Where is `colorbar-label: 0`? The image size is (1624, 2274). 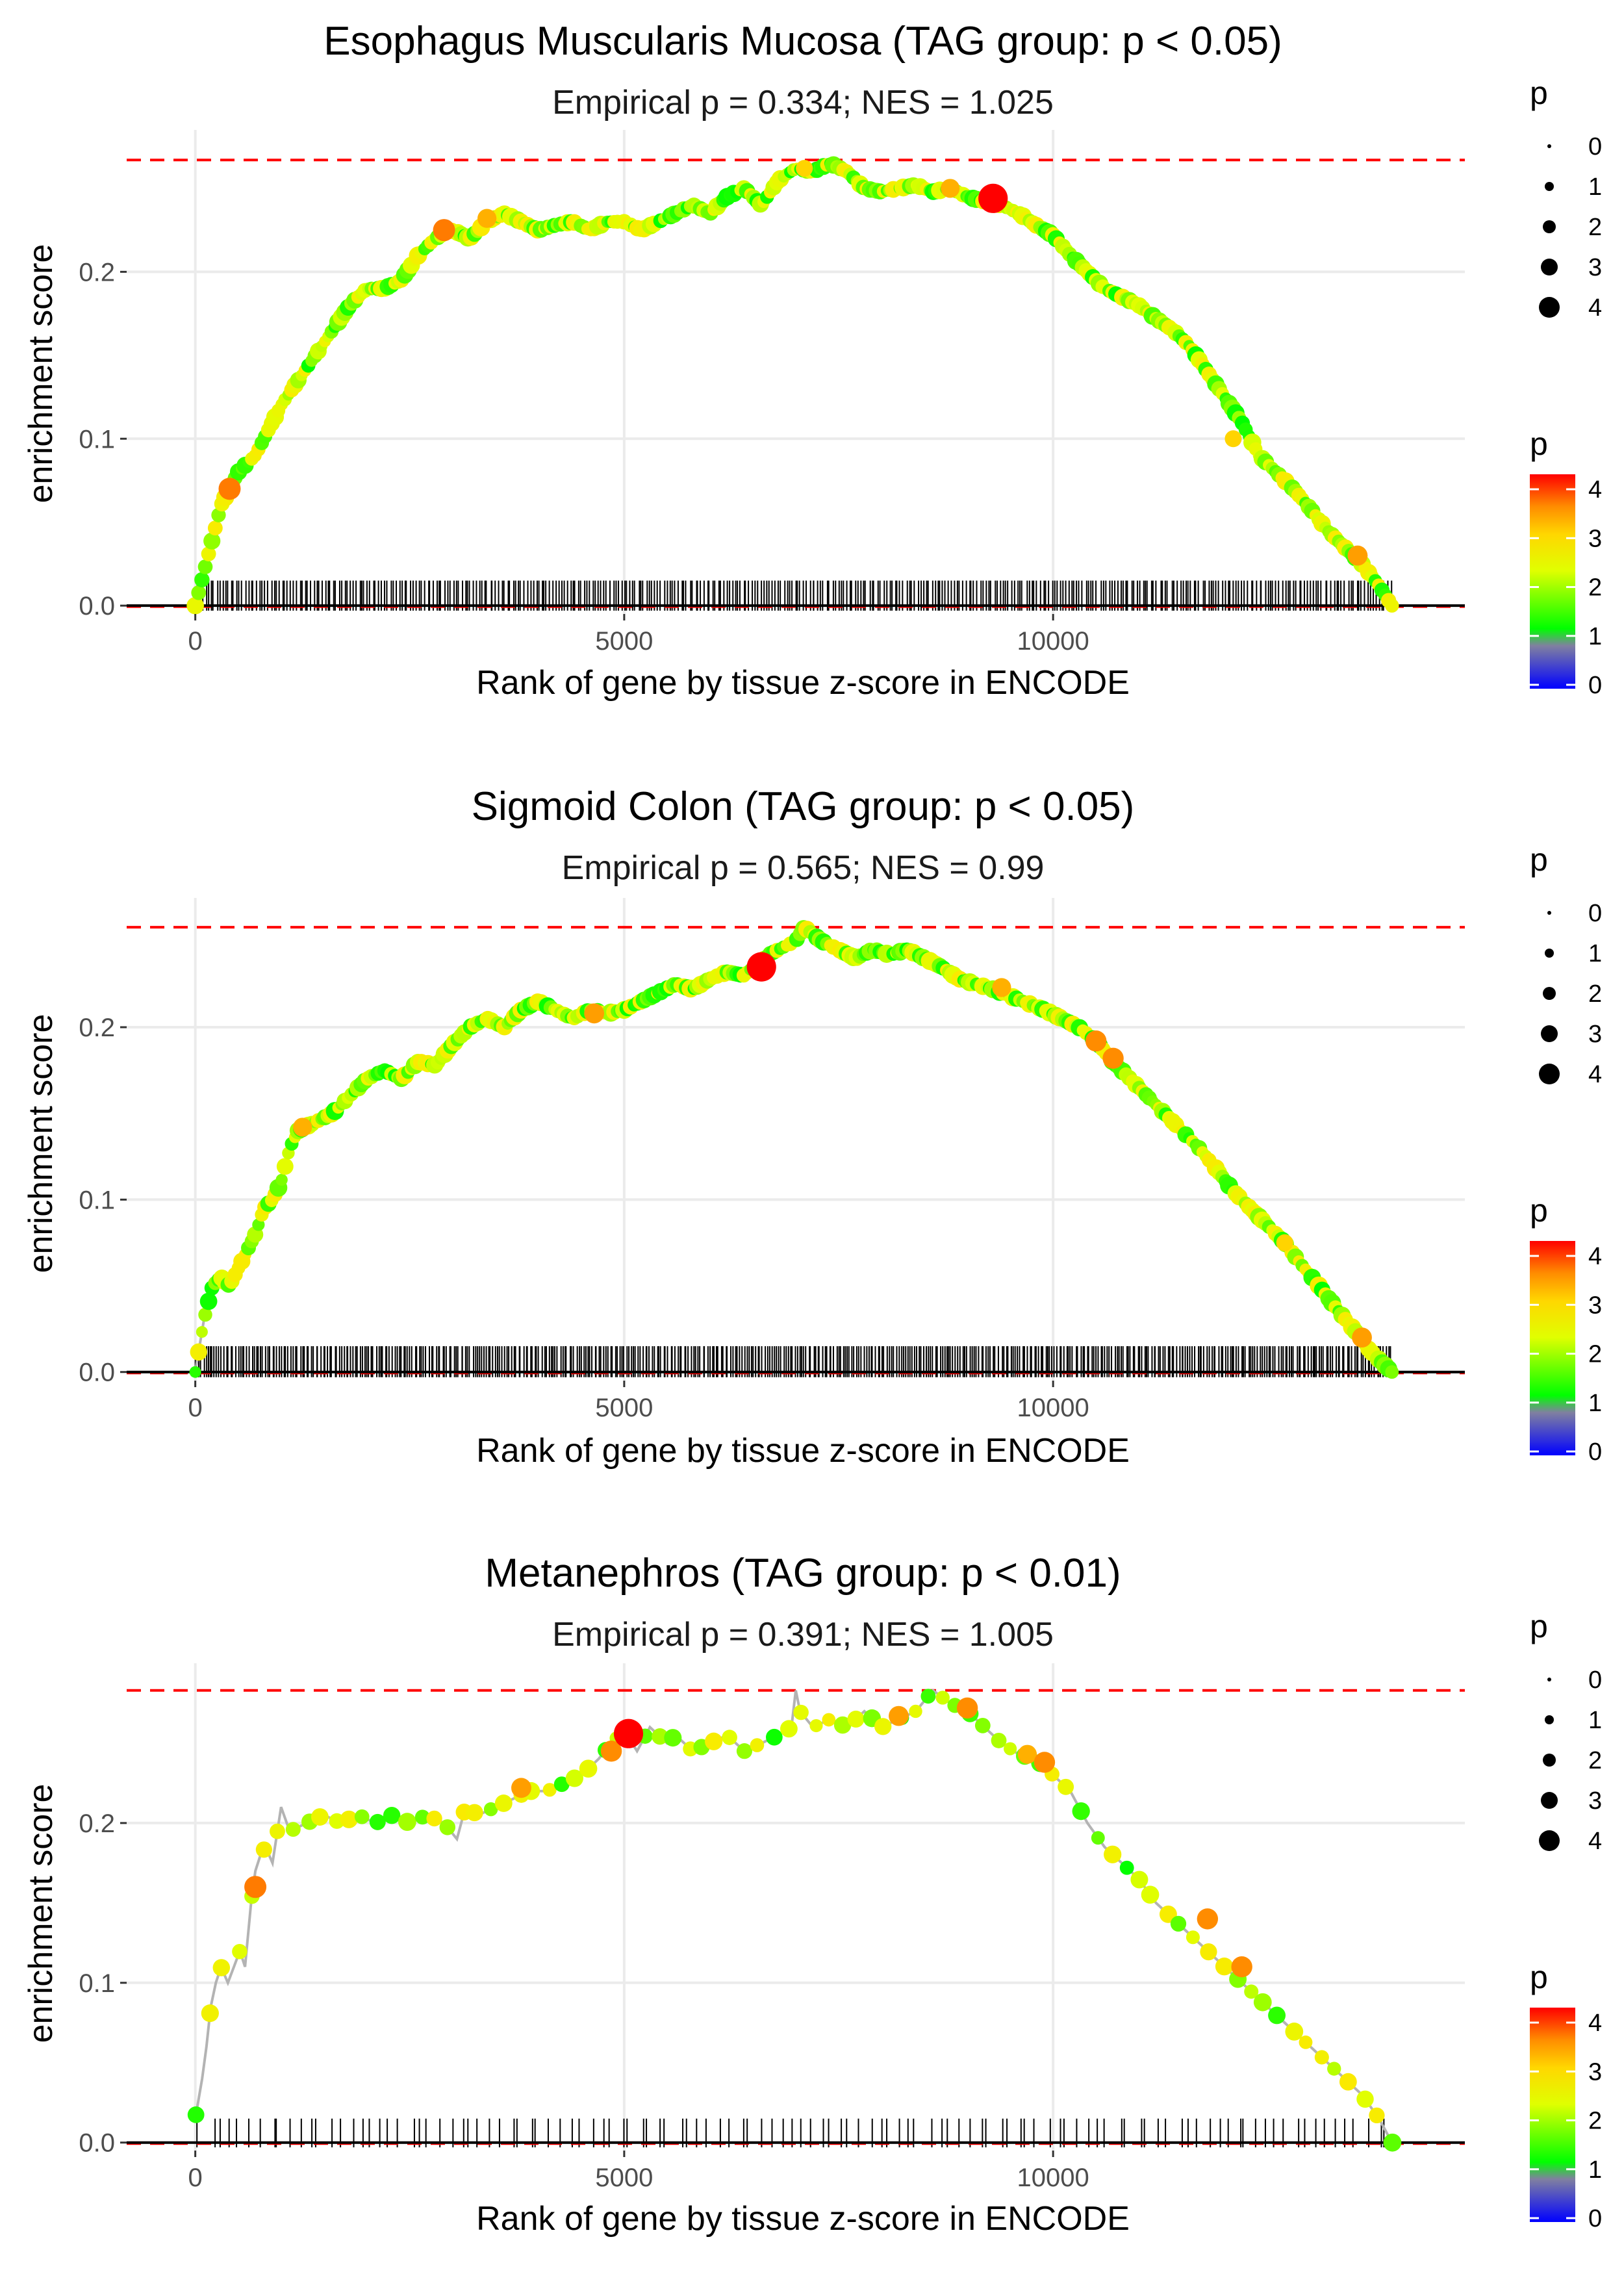 colorbar-label: 0 is located at coordinates (1595, 1452).